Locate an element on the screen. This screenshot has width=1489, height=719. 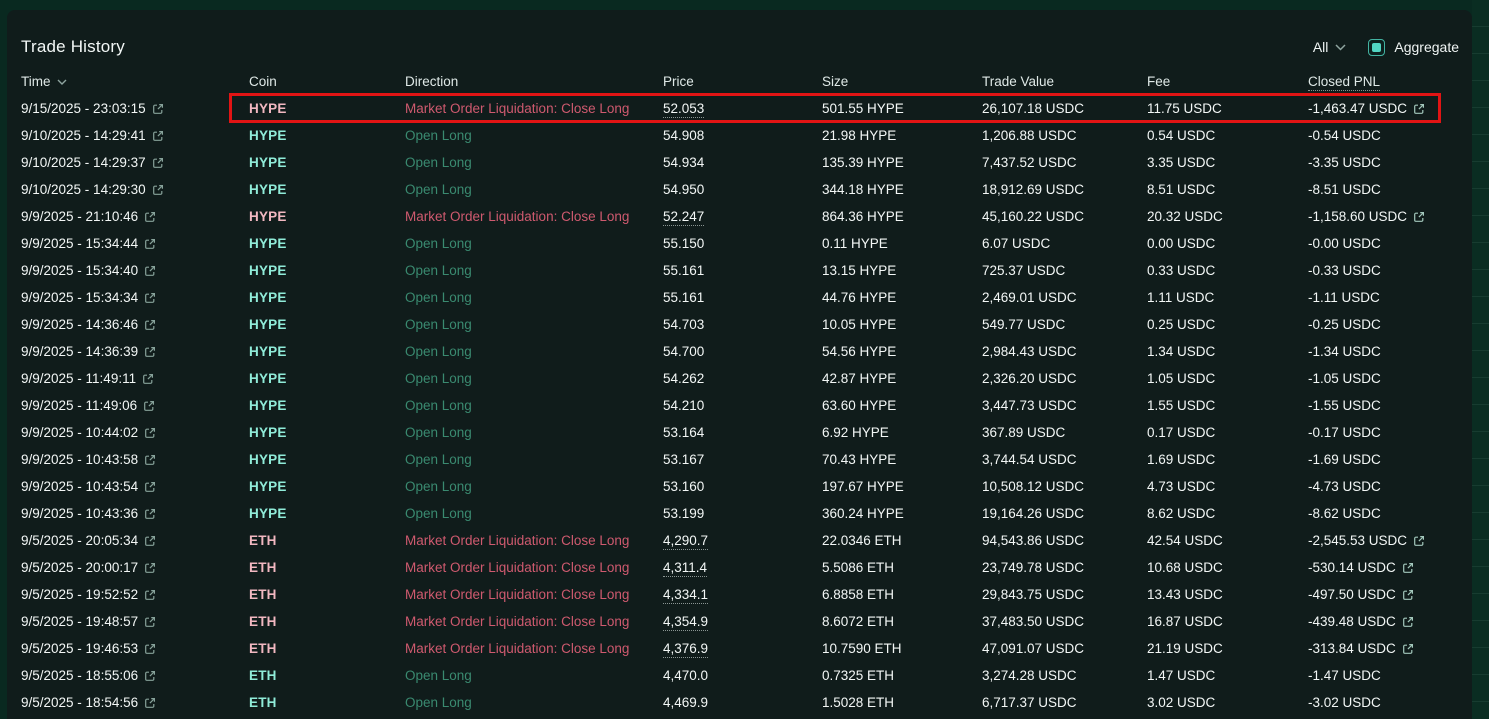
aggregate-toggle: Aggregate is located at coordinates (1413, 47).